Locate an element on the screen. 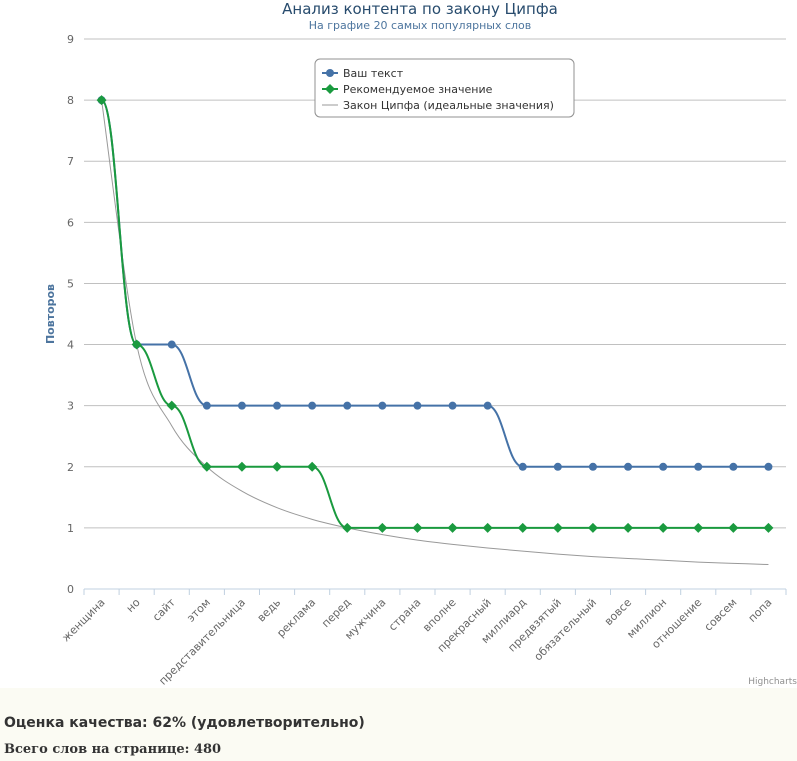 The image size is (797, 761). total-words: Всего слов на странице: 480 is located at coordinates (113, 749).